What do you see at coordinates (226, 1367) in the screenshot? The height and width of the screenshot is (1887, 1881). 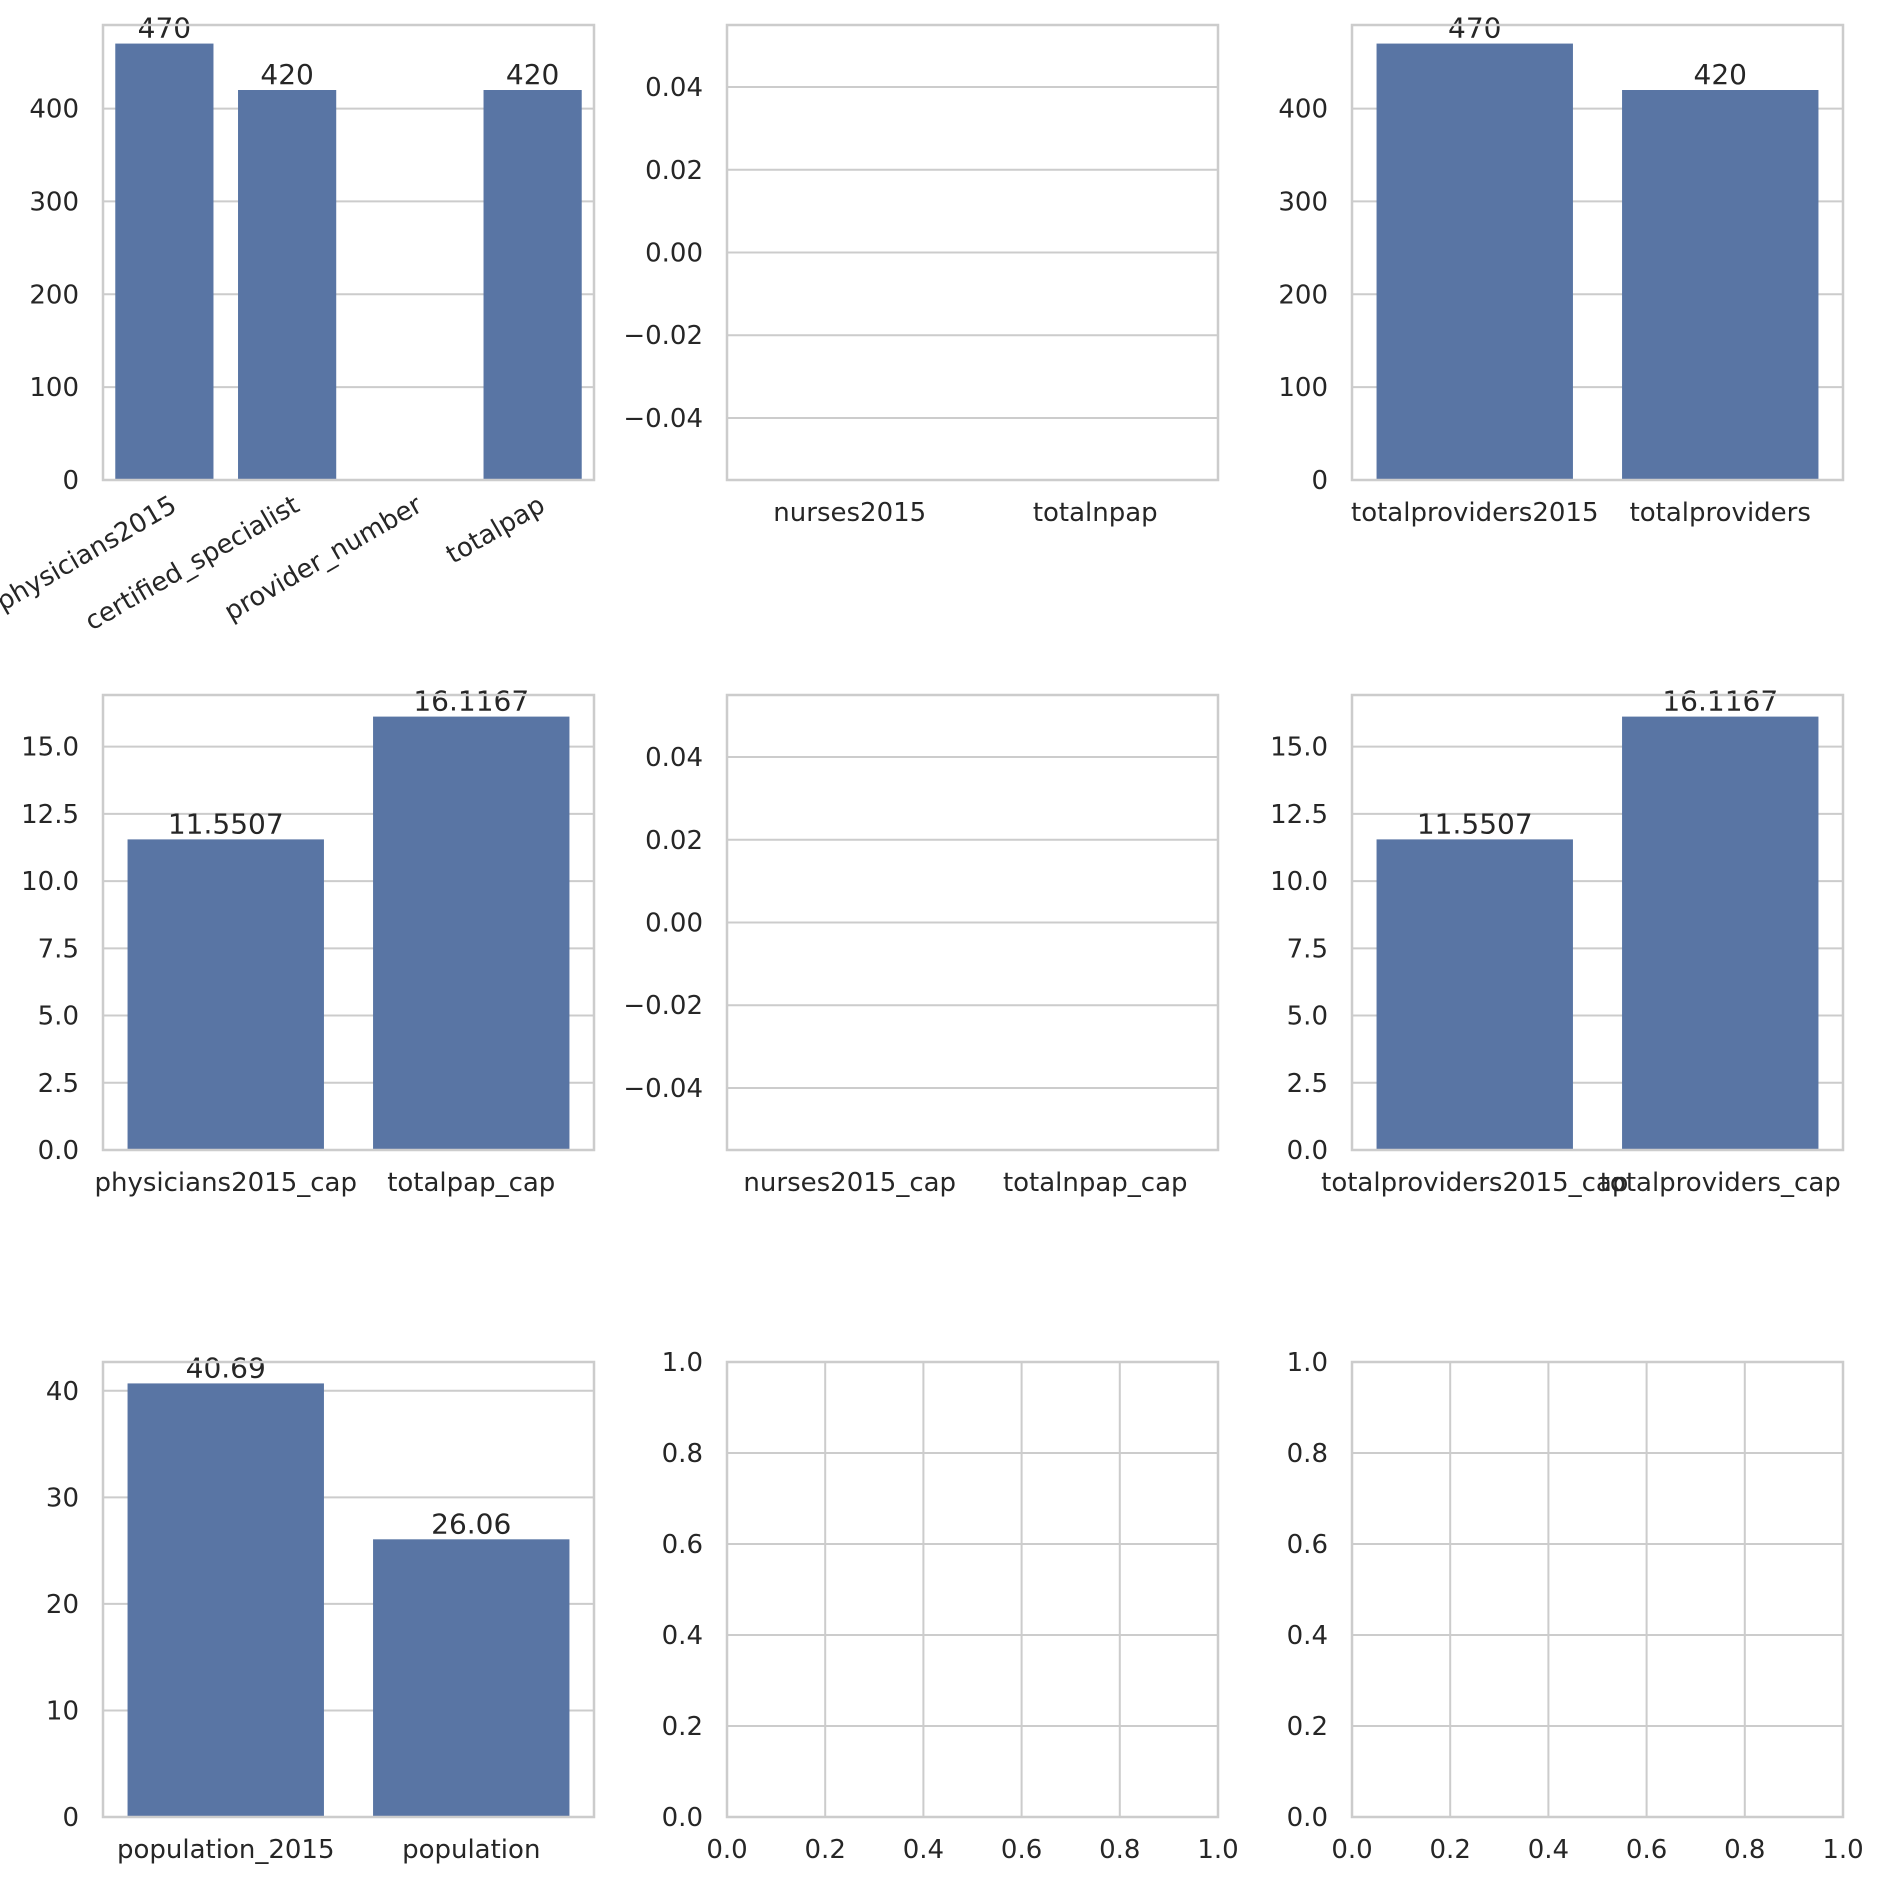 I see `bar-value-label: 40.69` at bounding box center [226, 1367].